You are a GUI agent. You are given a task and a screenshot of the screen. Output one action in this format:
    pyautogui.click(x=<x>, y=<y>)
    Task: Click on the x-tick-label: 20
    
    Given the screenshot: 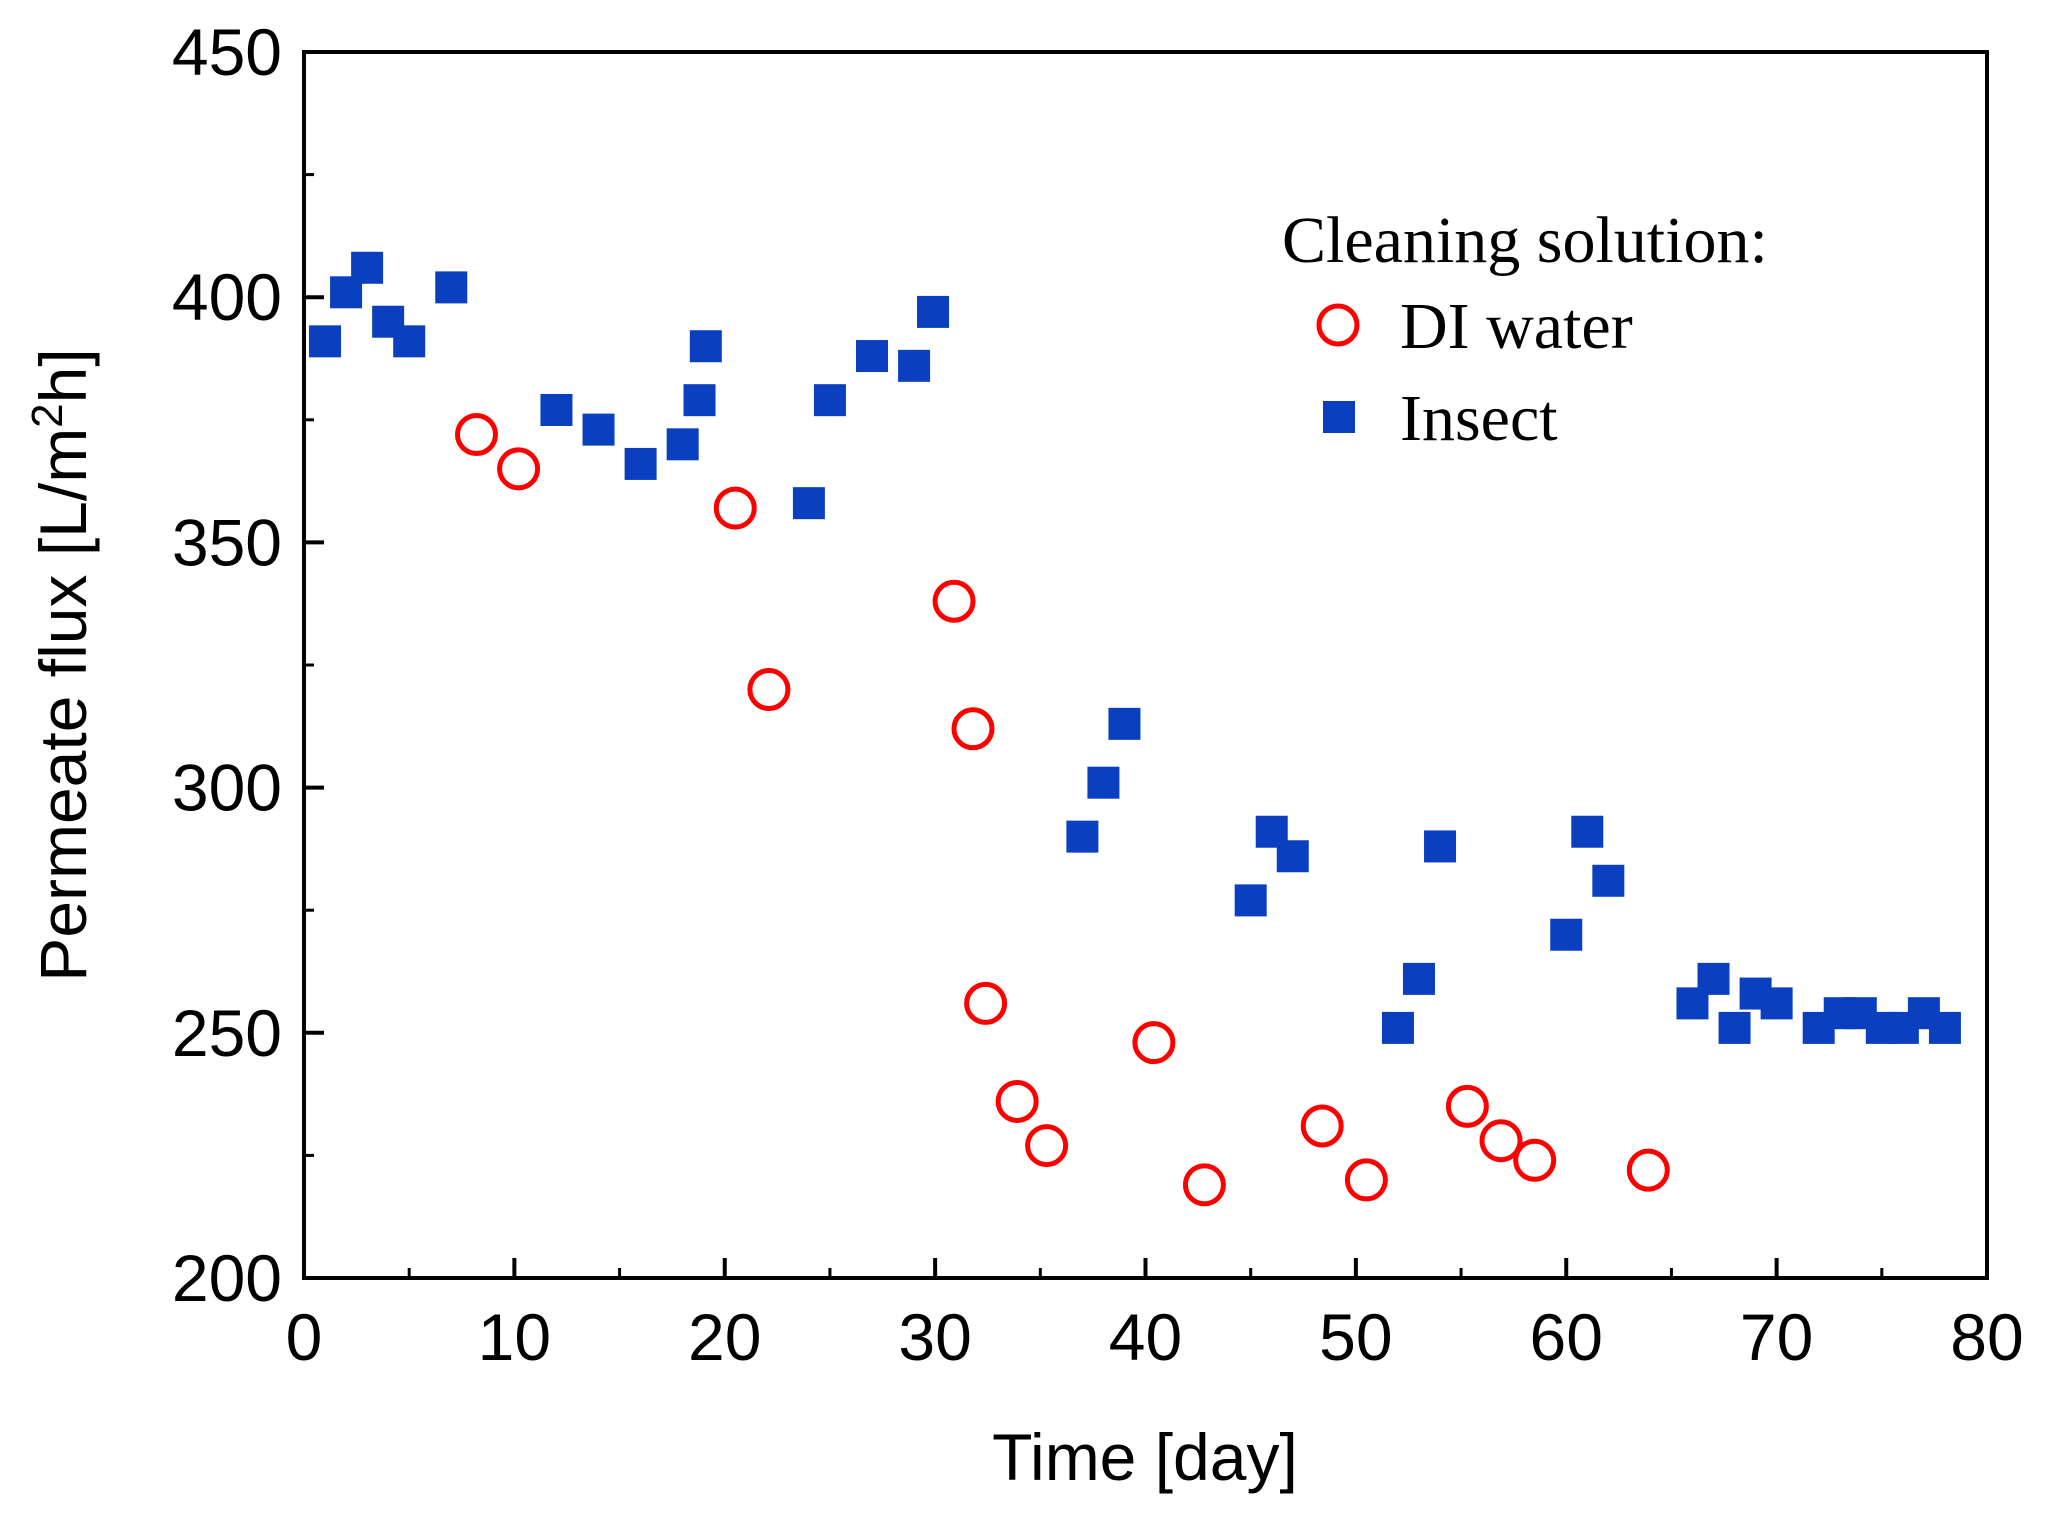 What is the action you would take?
    pyautogui.click(x=724, y=1337)
    